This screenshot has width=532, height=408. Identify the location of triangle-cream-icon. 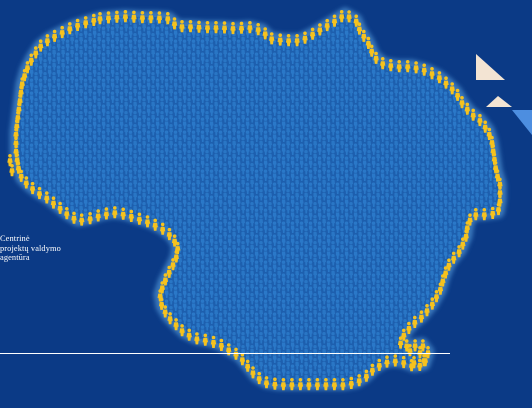
(490, 67).